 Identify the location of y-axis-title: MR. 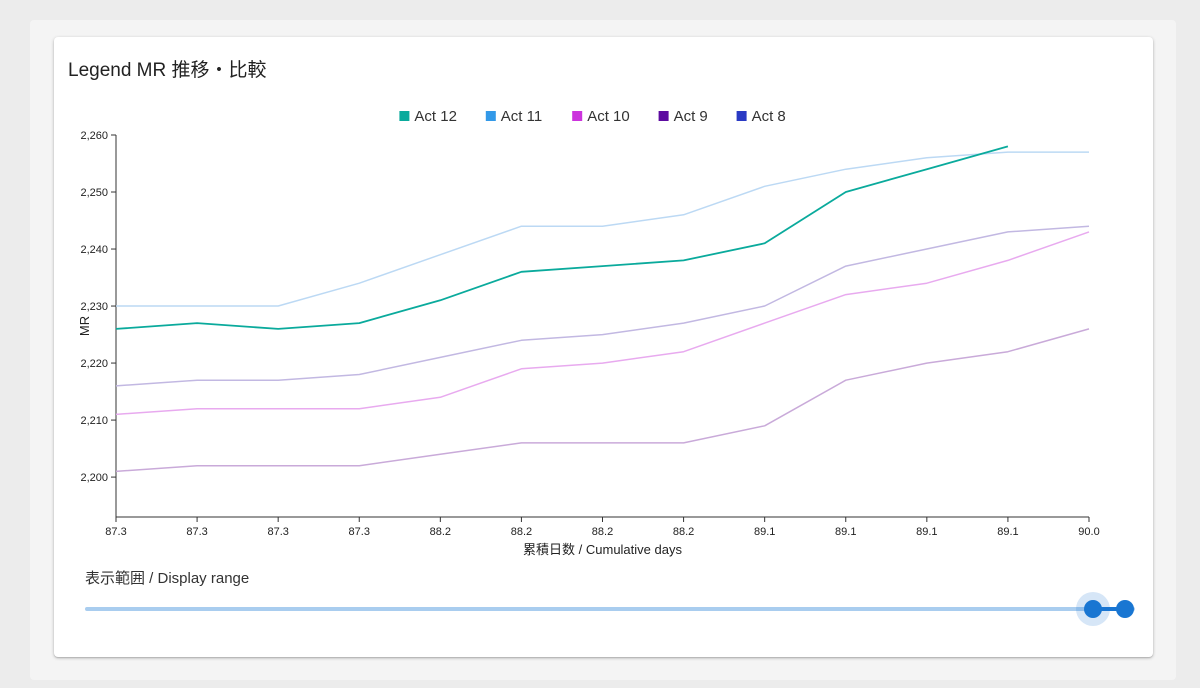
(84, 326).